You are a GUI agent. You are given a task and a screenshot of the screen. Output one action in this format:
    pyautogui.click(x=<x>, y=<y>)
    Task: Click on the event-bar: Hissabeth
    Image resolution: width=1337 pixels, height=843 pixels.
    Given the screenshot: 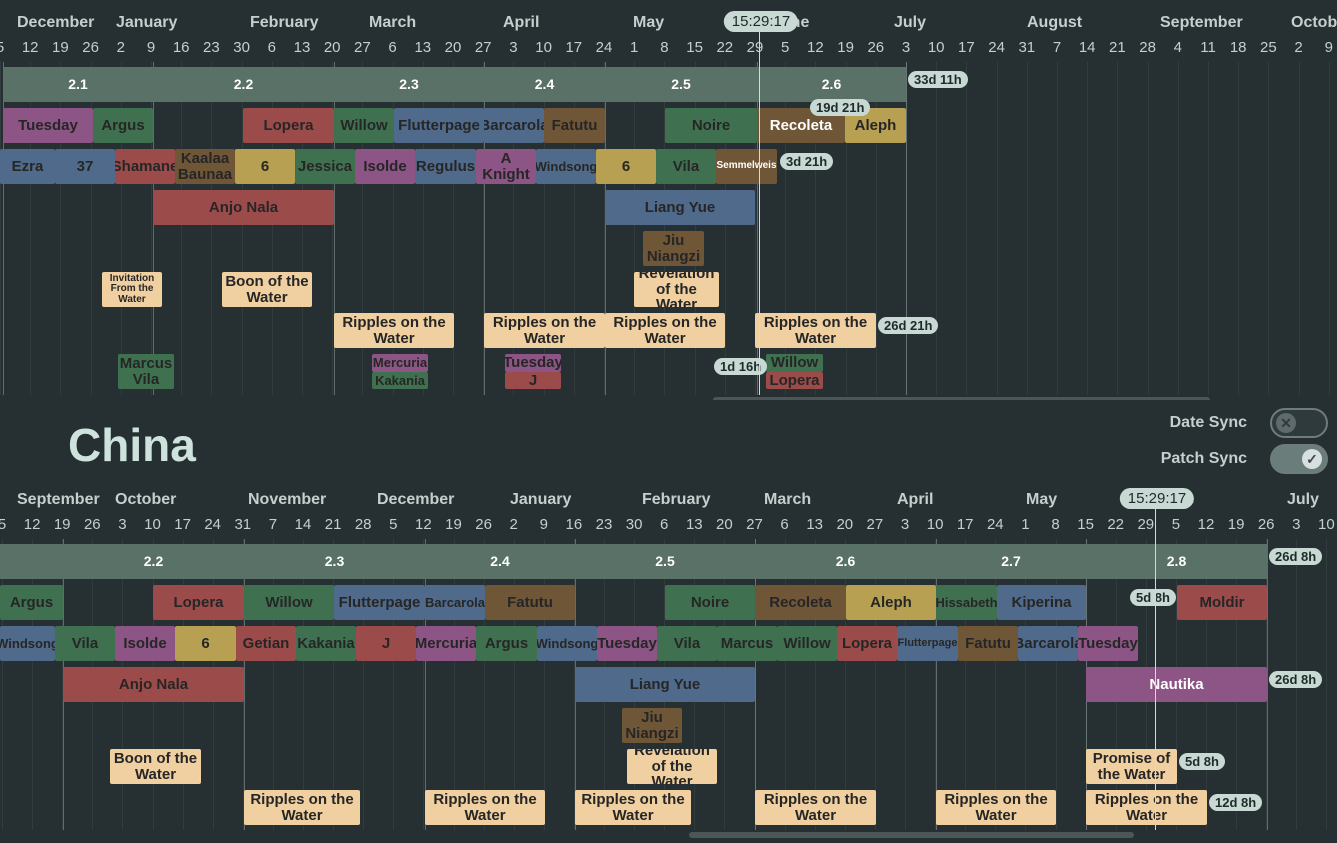 What is the action you would take?
    pyautogui.click(x=966, y=602)
    